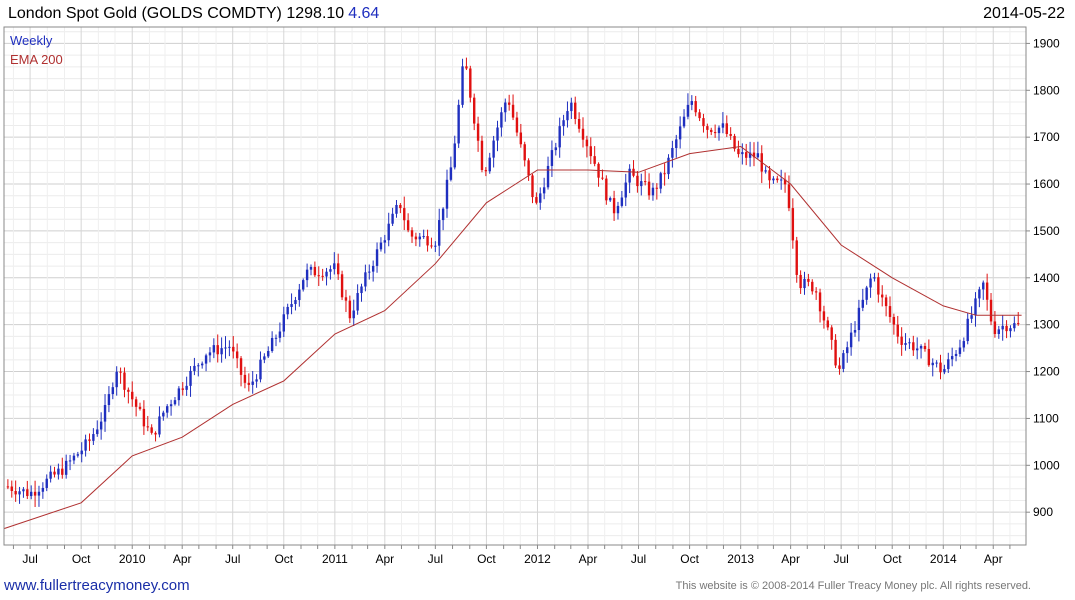 The image size is (1075, 600). Describe the element at coordinates (1046, 137) in the screenshot. I see `y-tick-label: 1700` at that location.